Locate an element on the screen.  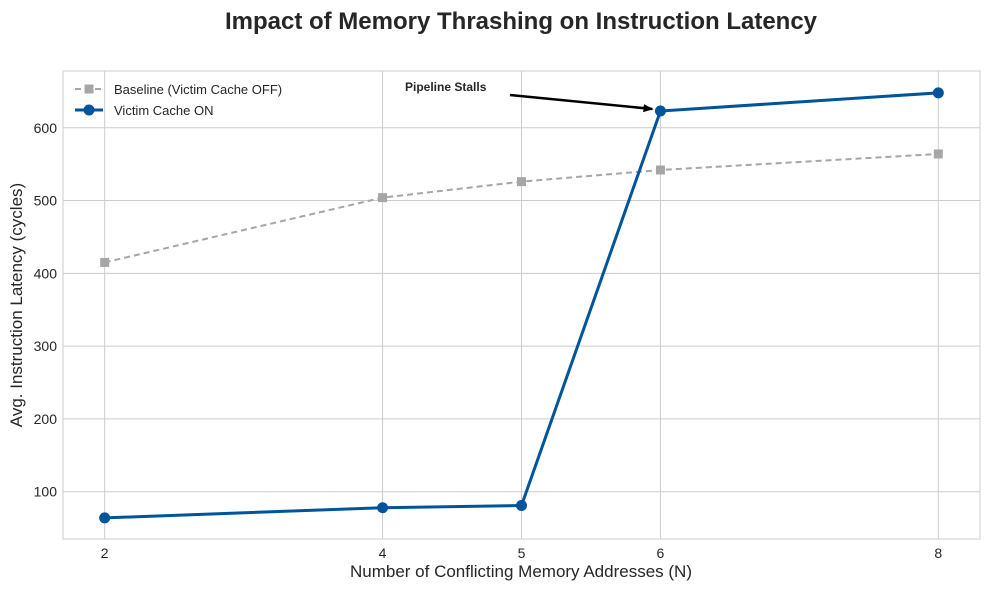
annotation-arrow is located at coordinates (581, 103).